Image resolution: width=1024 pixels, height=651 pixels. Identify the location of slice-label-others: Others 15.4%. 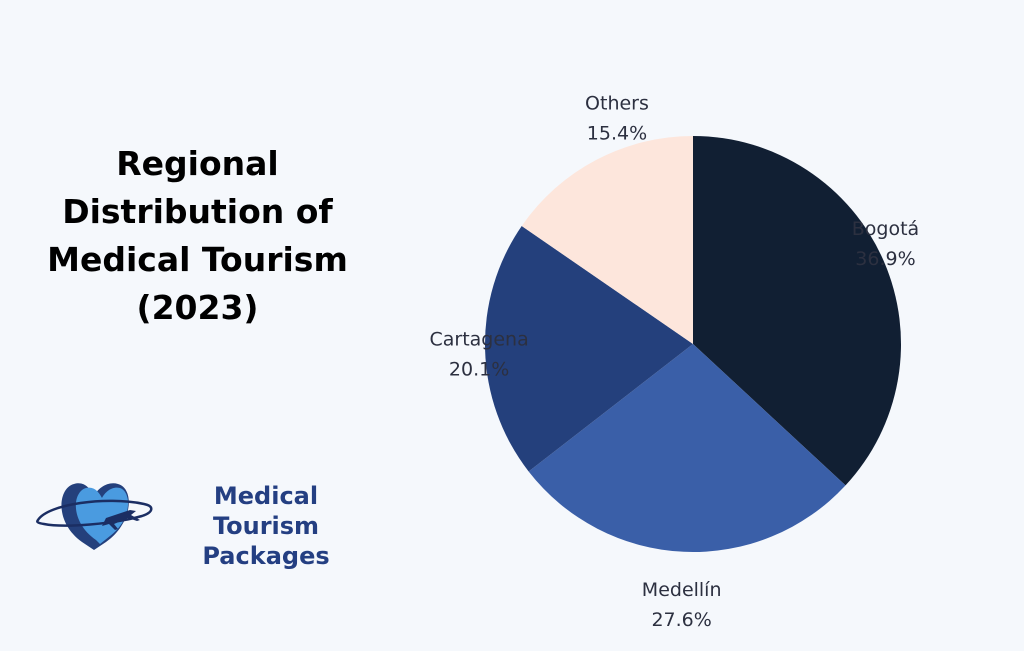
(617, 119).